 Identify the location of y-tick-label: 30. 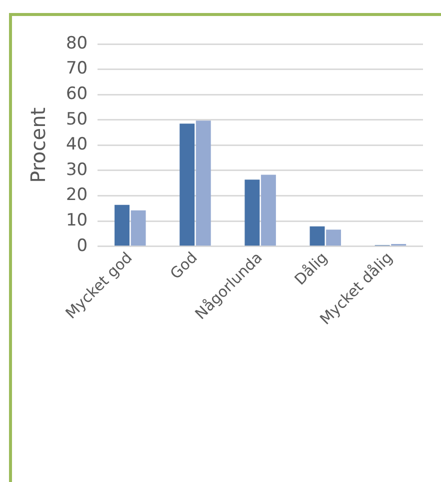
(77, 170).